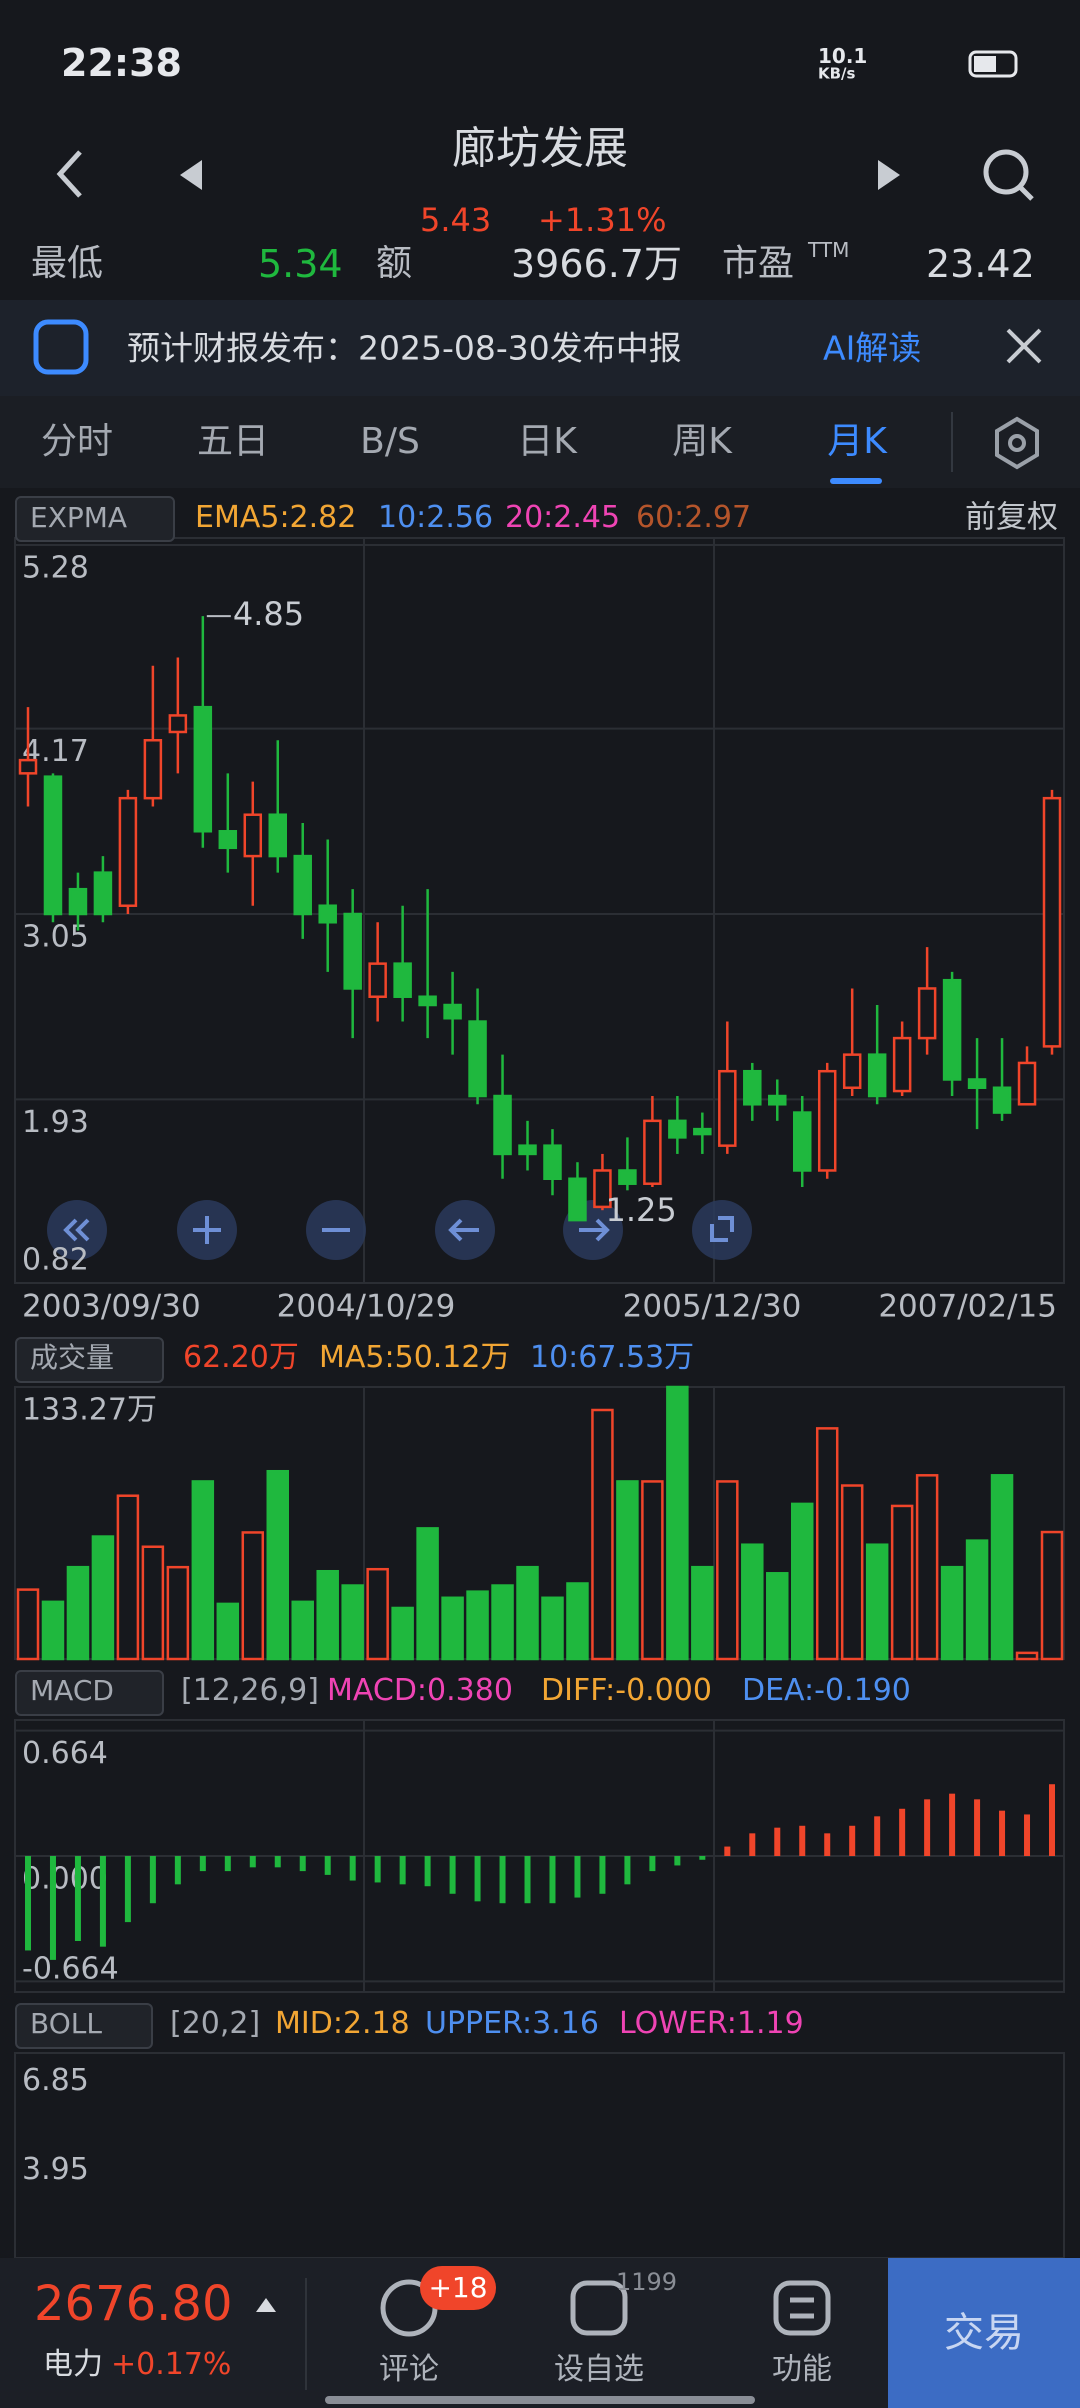 The height and width of the screenshot is (2408, 1080). I want to click on volume-panel, so click(539, 1523).